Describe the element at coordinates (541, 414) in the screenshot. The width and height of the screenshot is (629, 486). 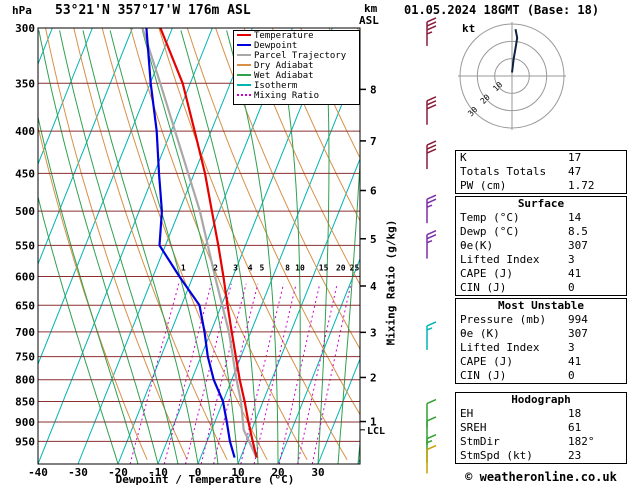
I see `stat-row-eh: EH 18` at that location.